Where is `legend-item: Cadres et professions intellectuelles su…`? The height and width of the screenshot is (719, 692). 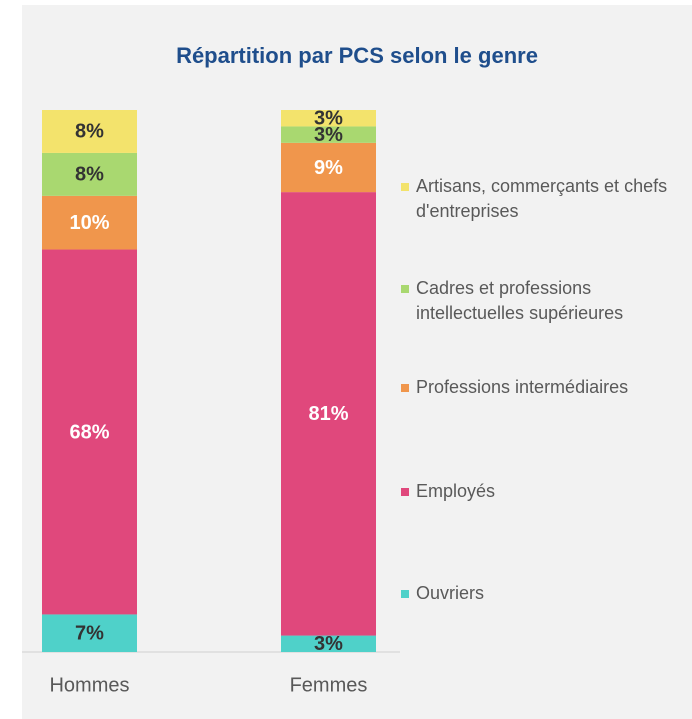
legend-item: Cadres et professions intellectuelles su… is located at coordinates (544, 301).